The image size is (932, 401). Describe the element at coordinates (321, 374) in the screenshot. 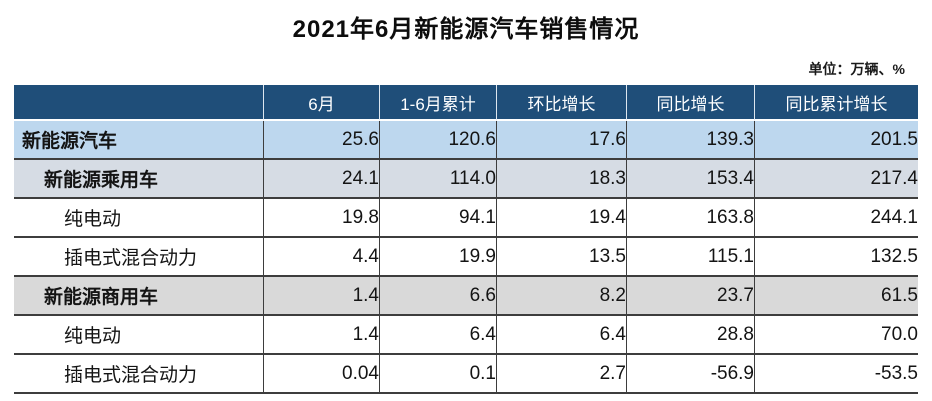

I see `cell-value: 0.04` at that location.